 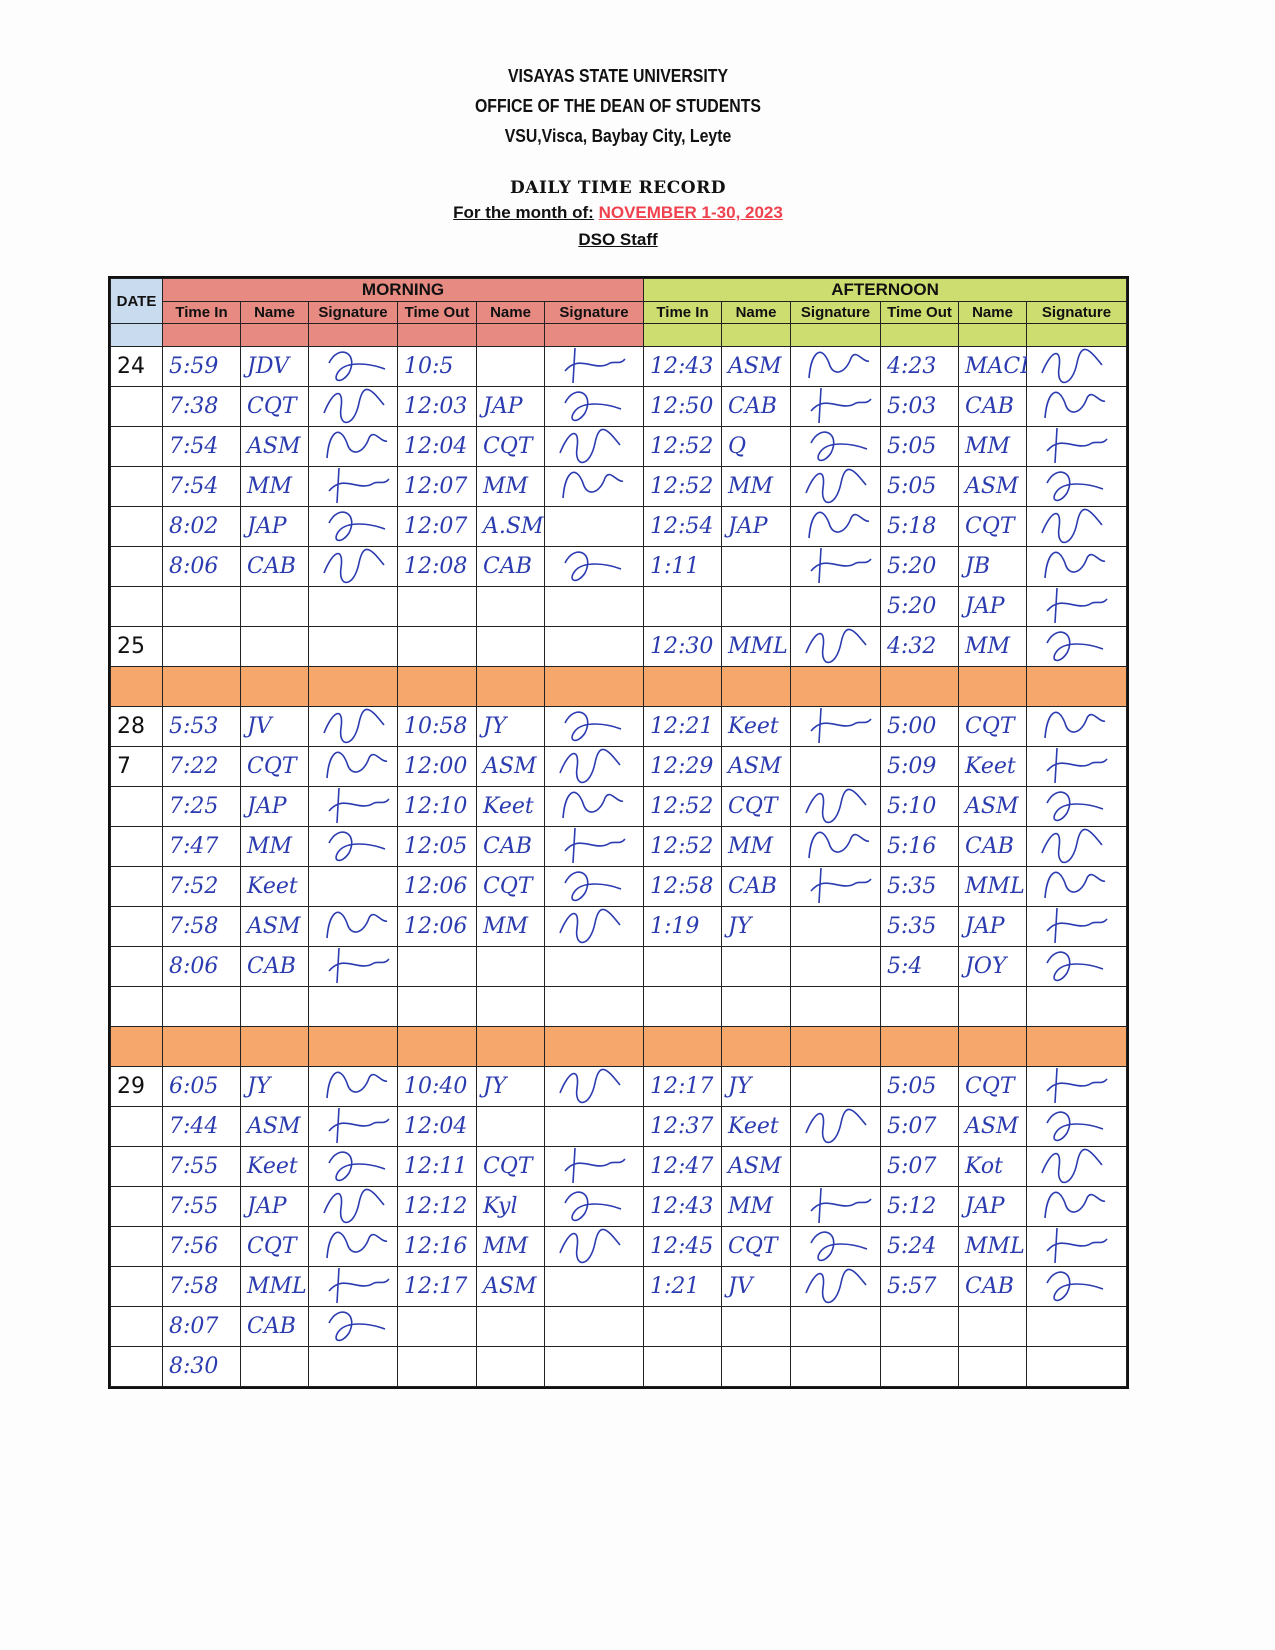 I want to click on time-cell: 5:05, so click(x=920, y=486).